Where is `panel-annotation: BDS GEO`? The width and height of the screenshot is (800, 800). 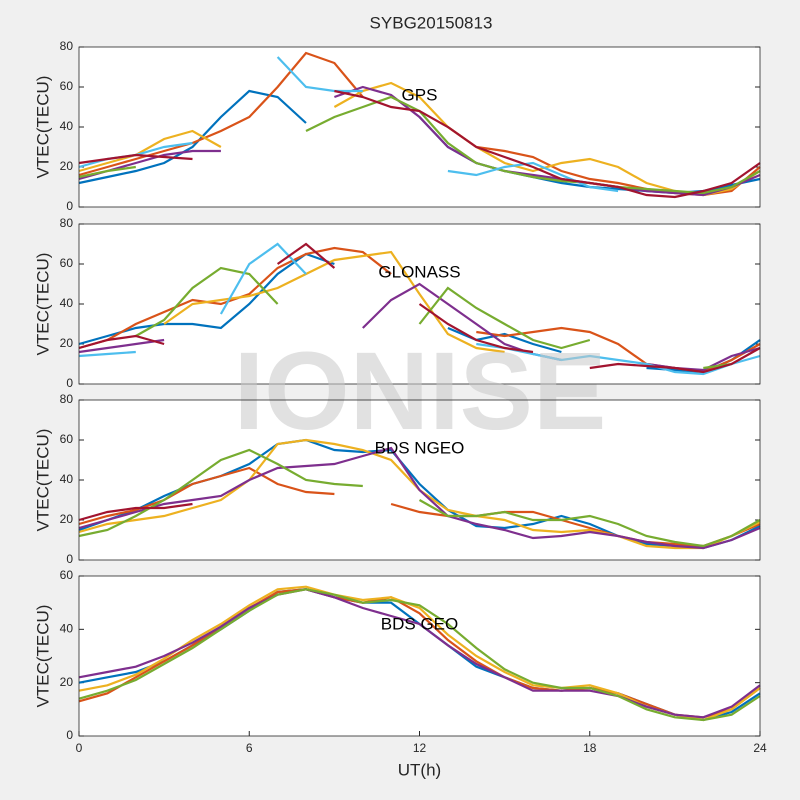
panel-annotation: BDS GEO is located at coordinates (419, 623).